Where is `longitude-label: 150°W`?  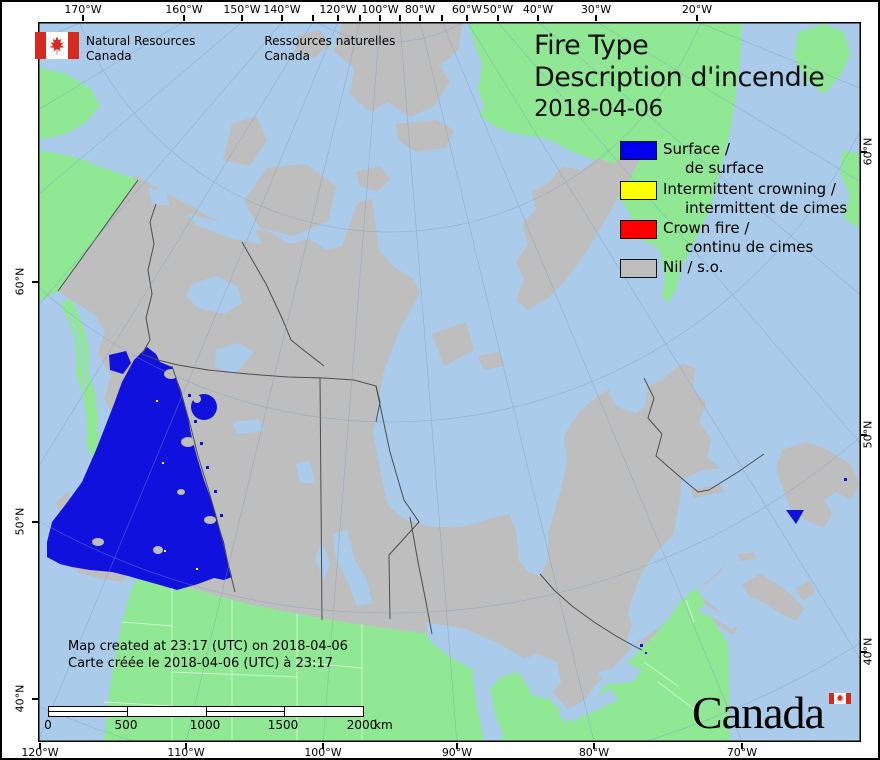 longitude-label: 150°W is located at coordinates (242, 9).